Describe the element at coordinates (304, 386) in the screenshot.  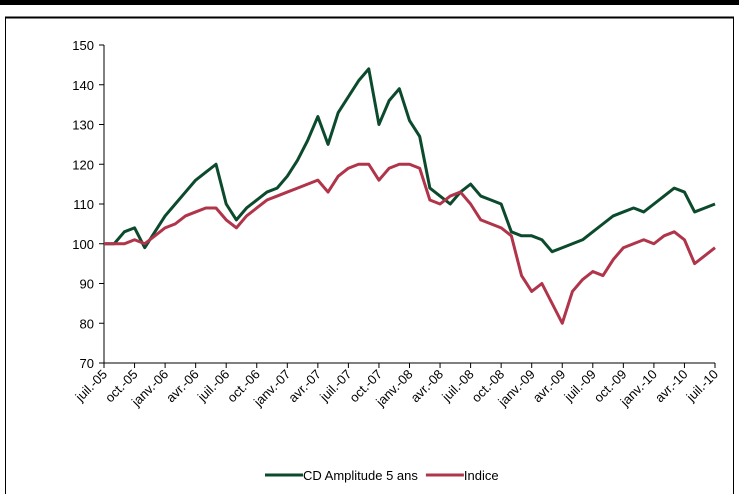
I see `x-tick-label: avr.-07` at that location.